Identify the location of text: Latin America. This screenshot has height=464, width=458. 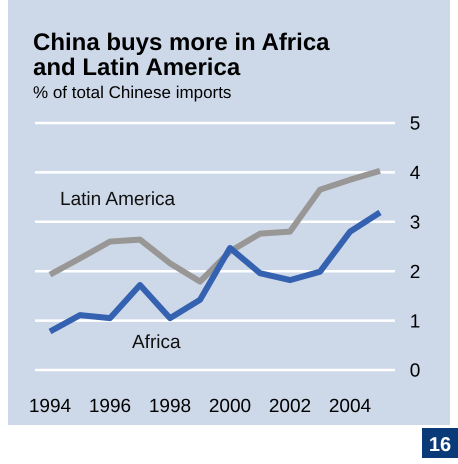
(118, 199).